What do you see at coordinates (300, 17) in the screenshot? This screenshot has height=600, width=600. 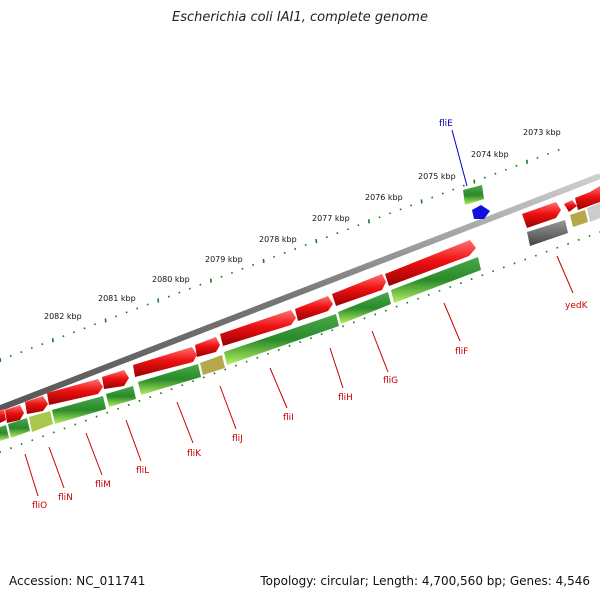 I see `map-title: Escherichia coli IAI1, complete genome` at bounding box center [300, 17].